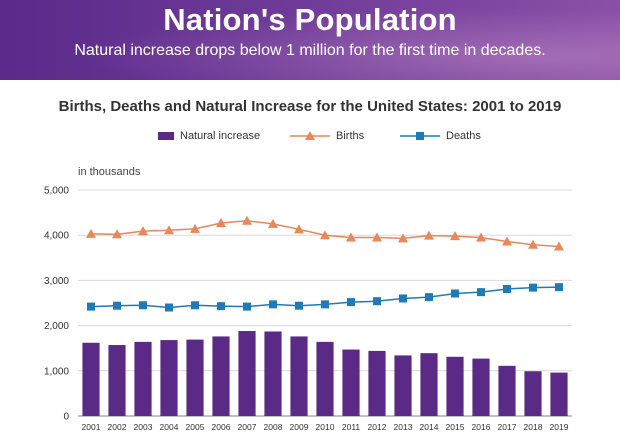  What do you see at coordinates (247, 427) in the screenshot?
I see `x-tick-label: 2007` at bounding box center [247, 427].